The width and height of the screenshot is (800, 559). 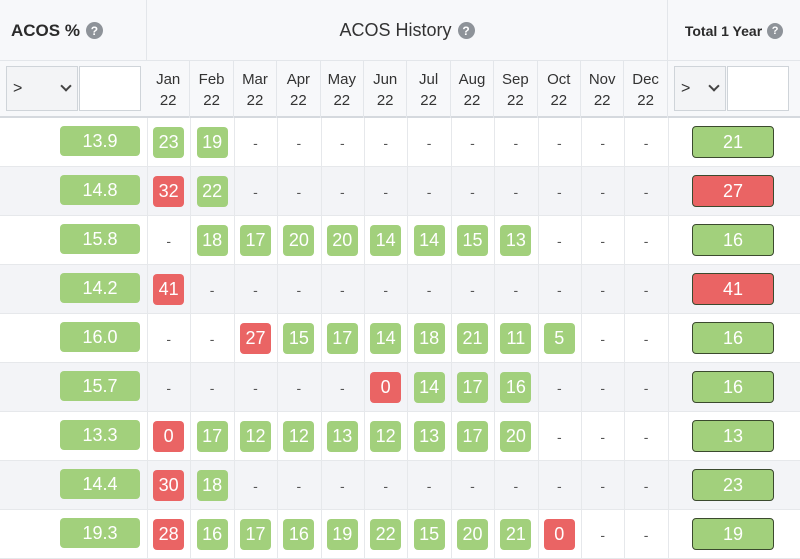 What do you see at coordinates (42, 88) in the screenshot?
I see `acos-operator-select: >` at bounding box center [42, 88].